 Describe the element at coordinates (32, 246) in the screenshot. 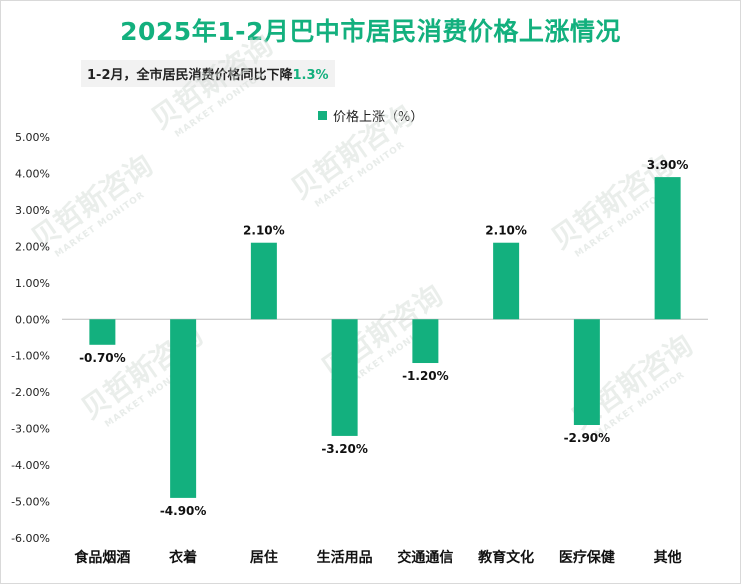

I see `y-tick-label: 2.00%` at that location.